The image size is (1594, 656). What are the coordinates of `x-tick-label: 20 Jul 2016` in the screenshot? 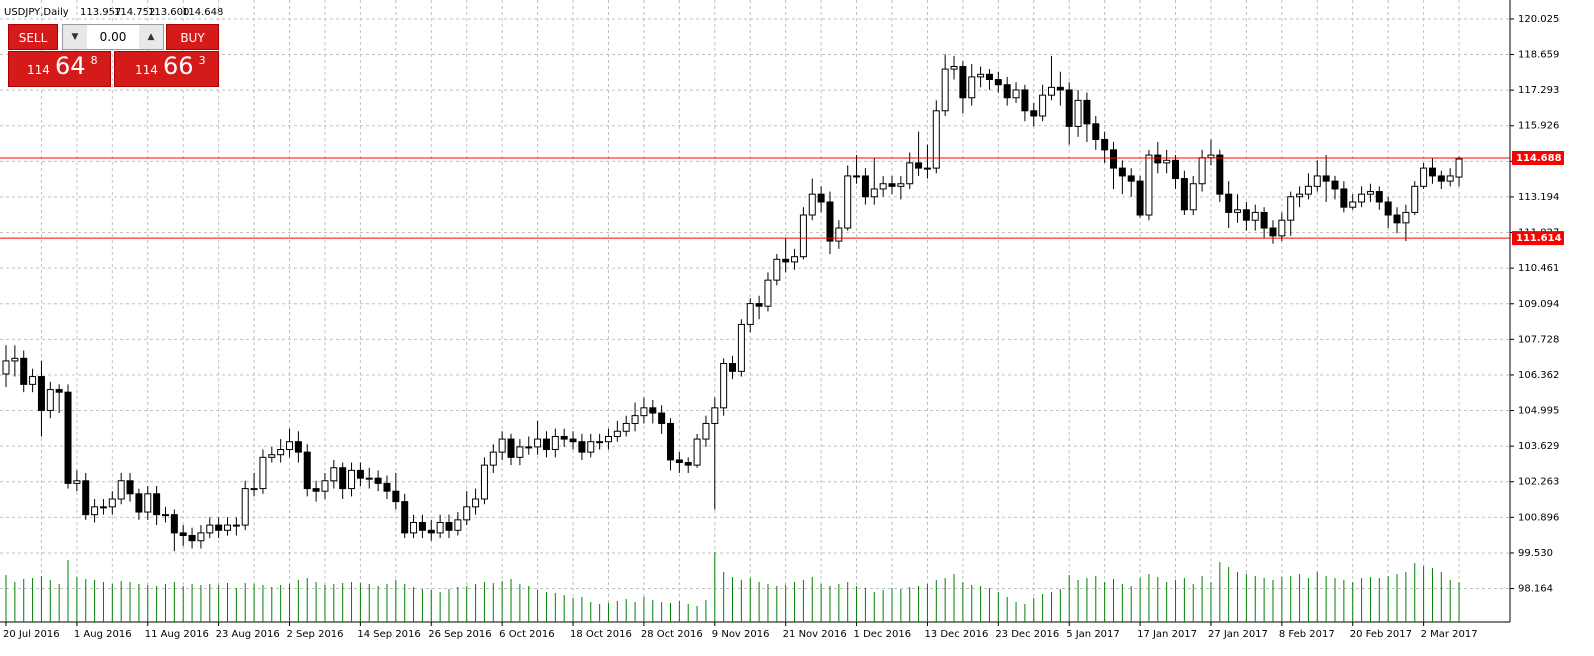 It's located at (31, 634).